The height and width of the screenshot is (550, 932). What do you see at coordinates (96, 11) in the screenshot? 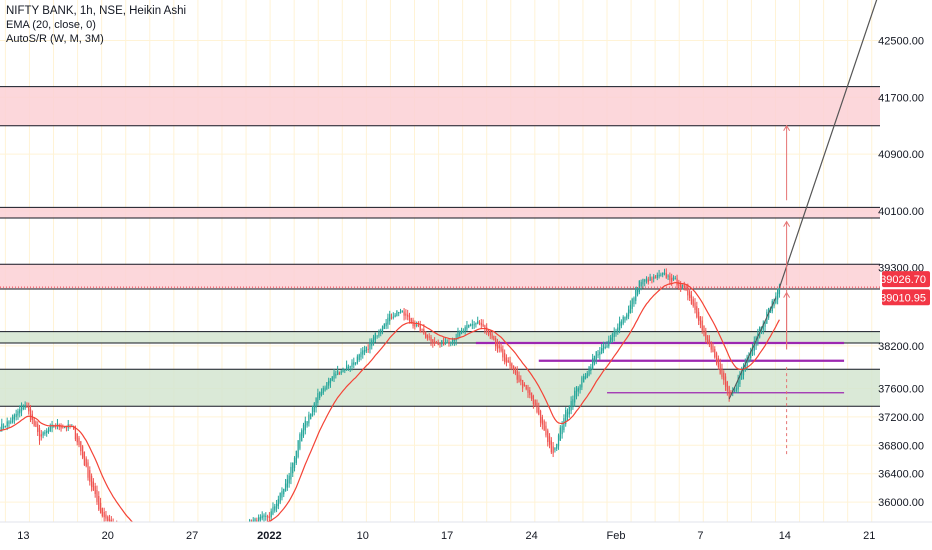
I see `legend-title: NIFTY BANK, 1h, NSE, Heikin Ashi` at bounding box center [96, 11].